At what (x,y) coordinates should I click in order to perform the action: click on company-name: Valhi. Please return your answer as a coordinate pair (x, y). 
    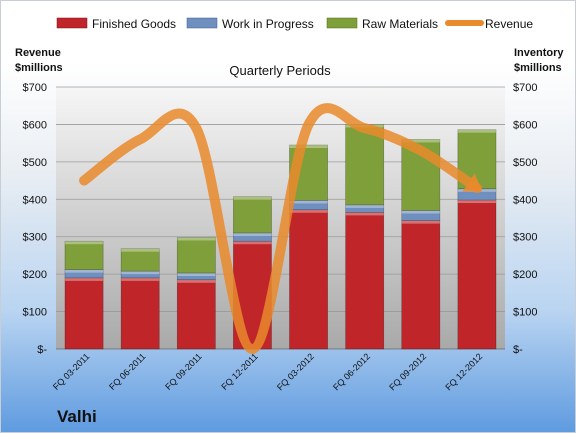
    Looking at the image, I should click on (77, 416).